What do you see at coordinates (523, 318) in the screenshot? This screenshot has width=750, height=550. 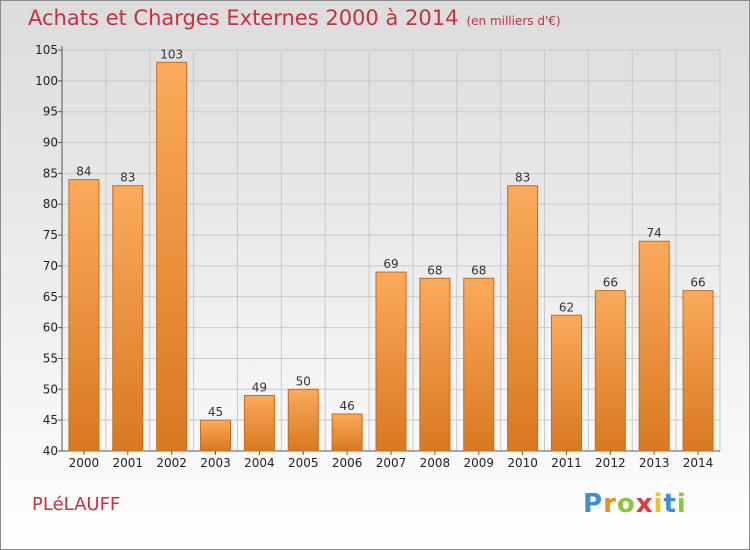 I see `bar-2010` at bounding box center [523, 318].